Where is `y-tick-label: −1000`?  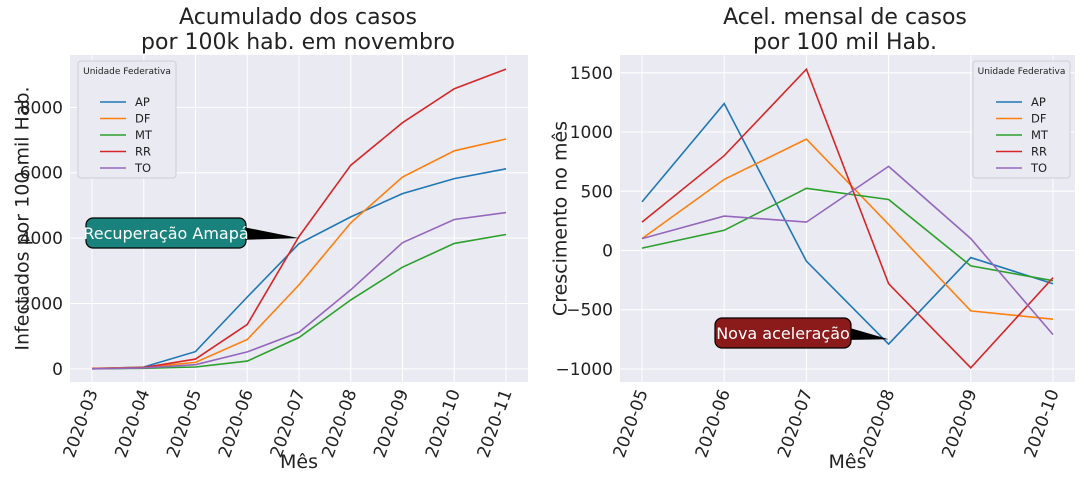
y-tick-label: −1000 is located at coordinates (584, 370).